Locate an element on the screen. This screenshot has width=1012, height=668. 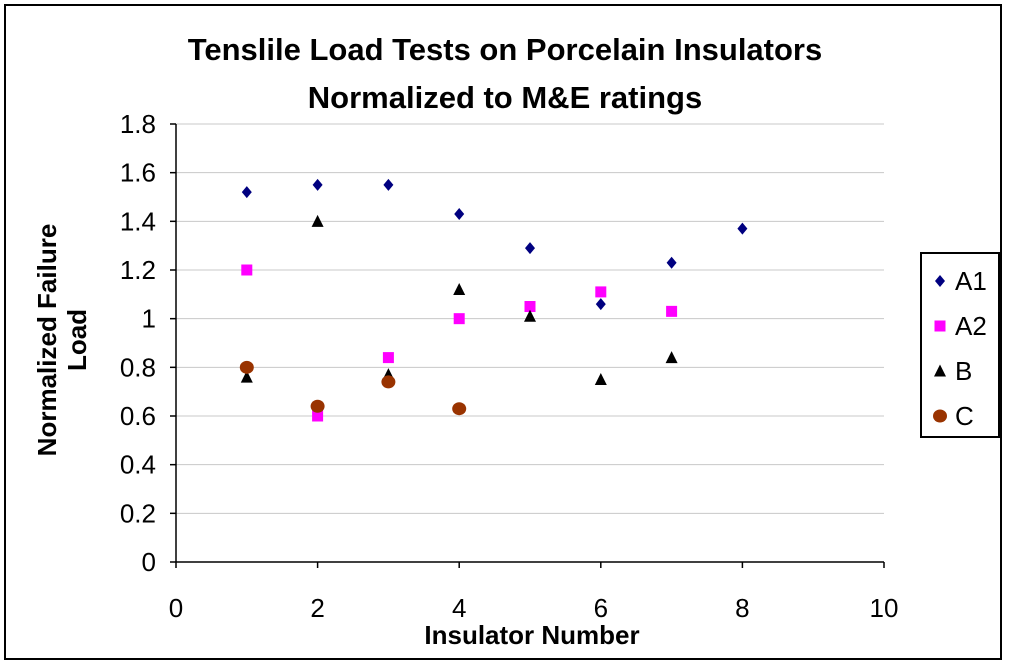
x-tick-label: 6 is located at coordinates (601, 608).